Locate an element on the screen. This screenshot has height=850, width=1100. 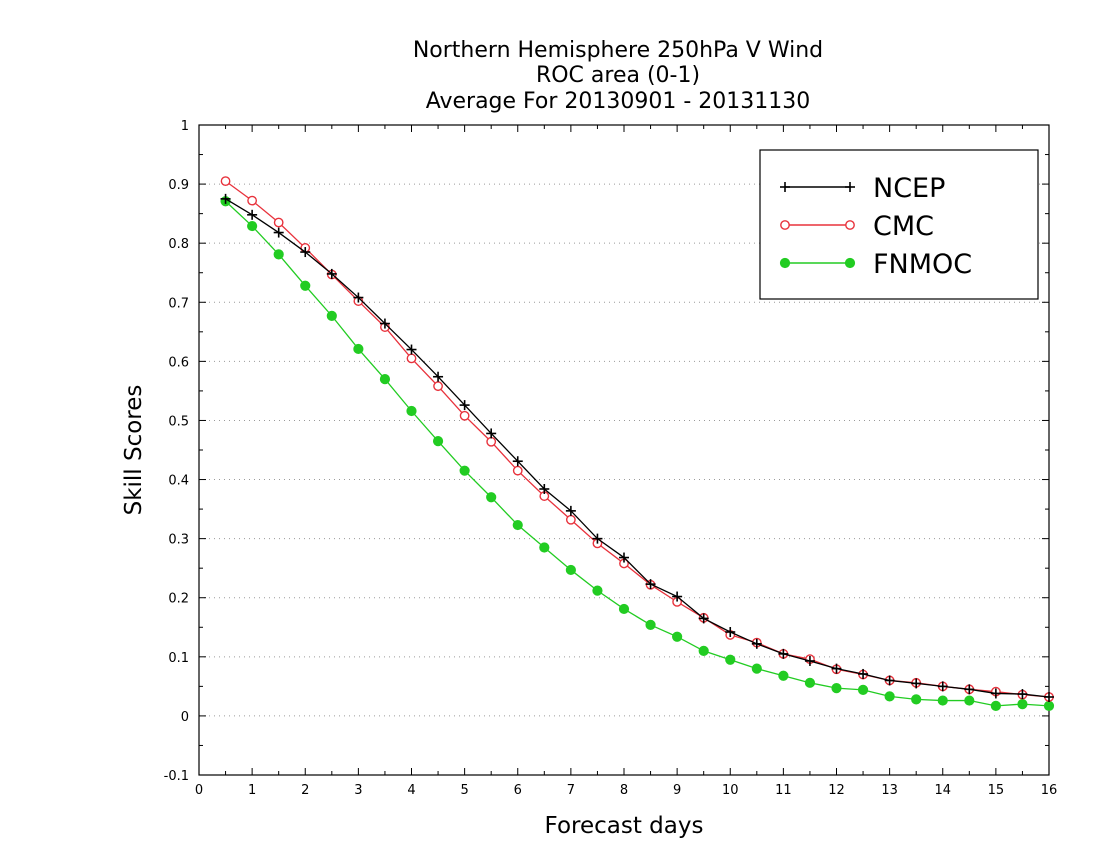
x-tick-label: 3 is located at coordinates (358, 790).